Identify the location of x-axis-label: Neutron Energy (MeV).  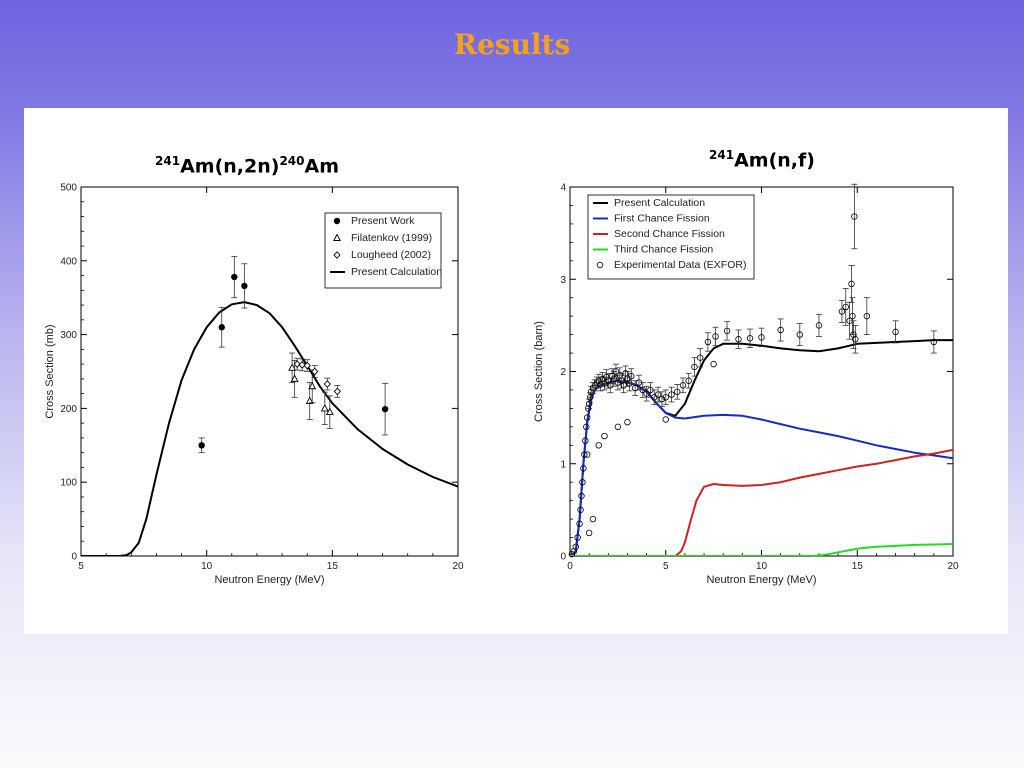
(269, 580).